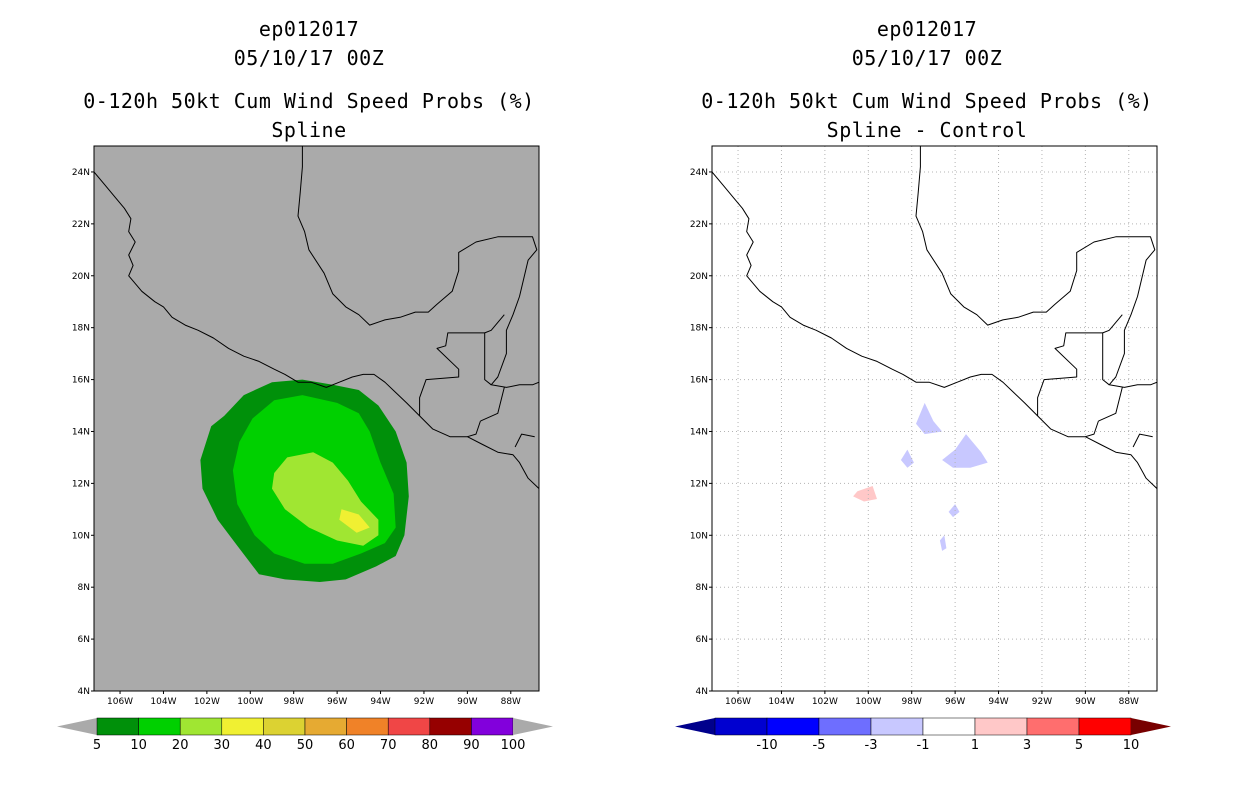  What do you see at coordinates (699, 277) in the screenshot?
I see `latitude-label: 20N` at bounding box center [699, 277].